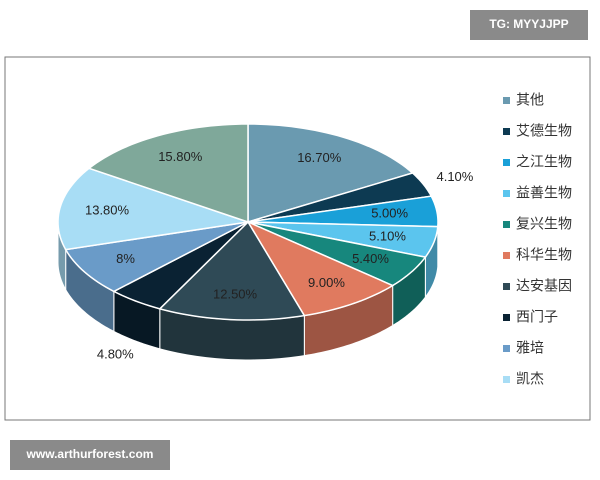 Image resolution: width=600 pixels, height=480 pixels. I want to click on data-label: 13.80%, so click(107, 210).